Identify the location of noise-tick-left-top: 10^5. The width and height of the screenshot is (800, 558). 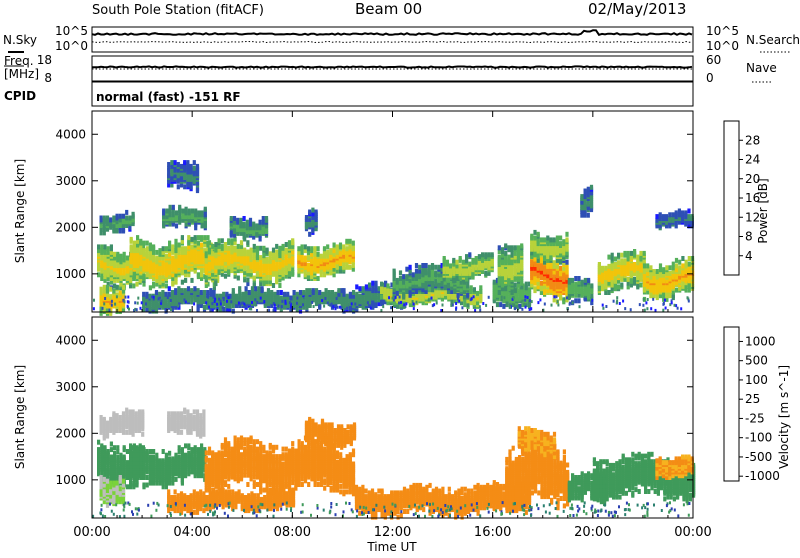
(71, 31).